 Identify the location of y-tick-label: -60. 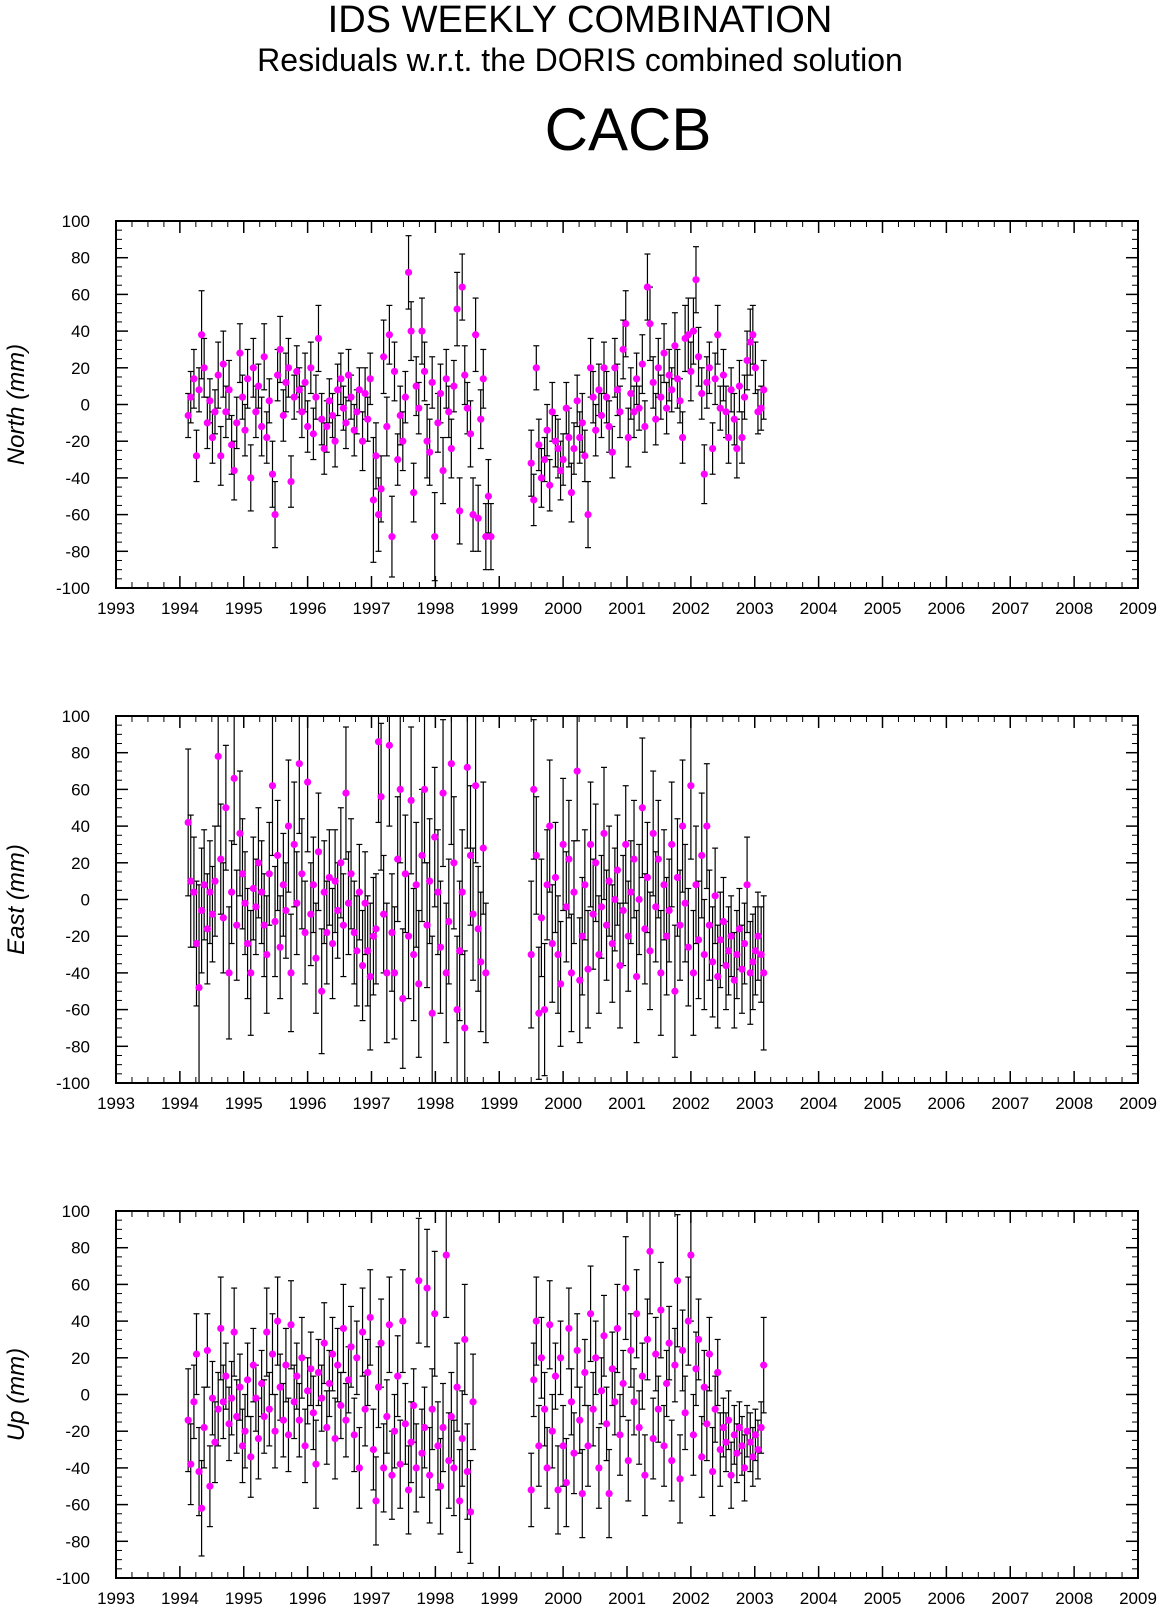
(77, 1505).